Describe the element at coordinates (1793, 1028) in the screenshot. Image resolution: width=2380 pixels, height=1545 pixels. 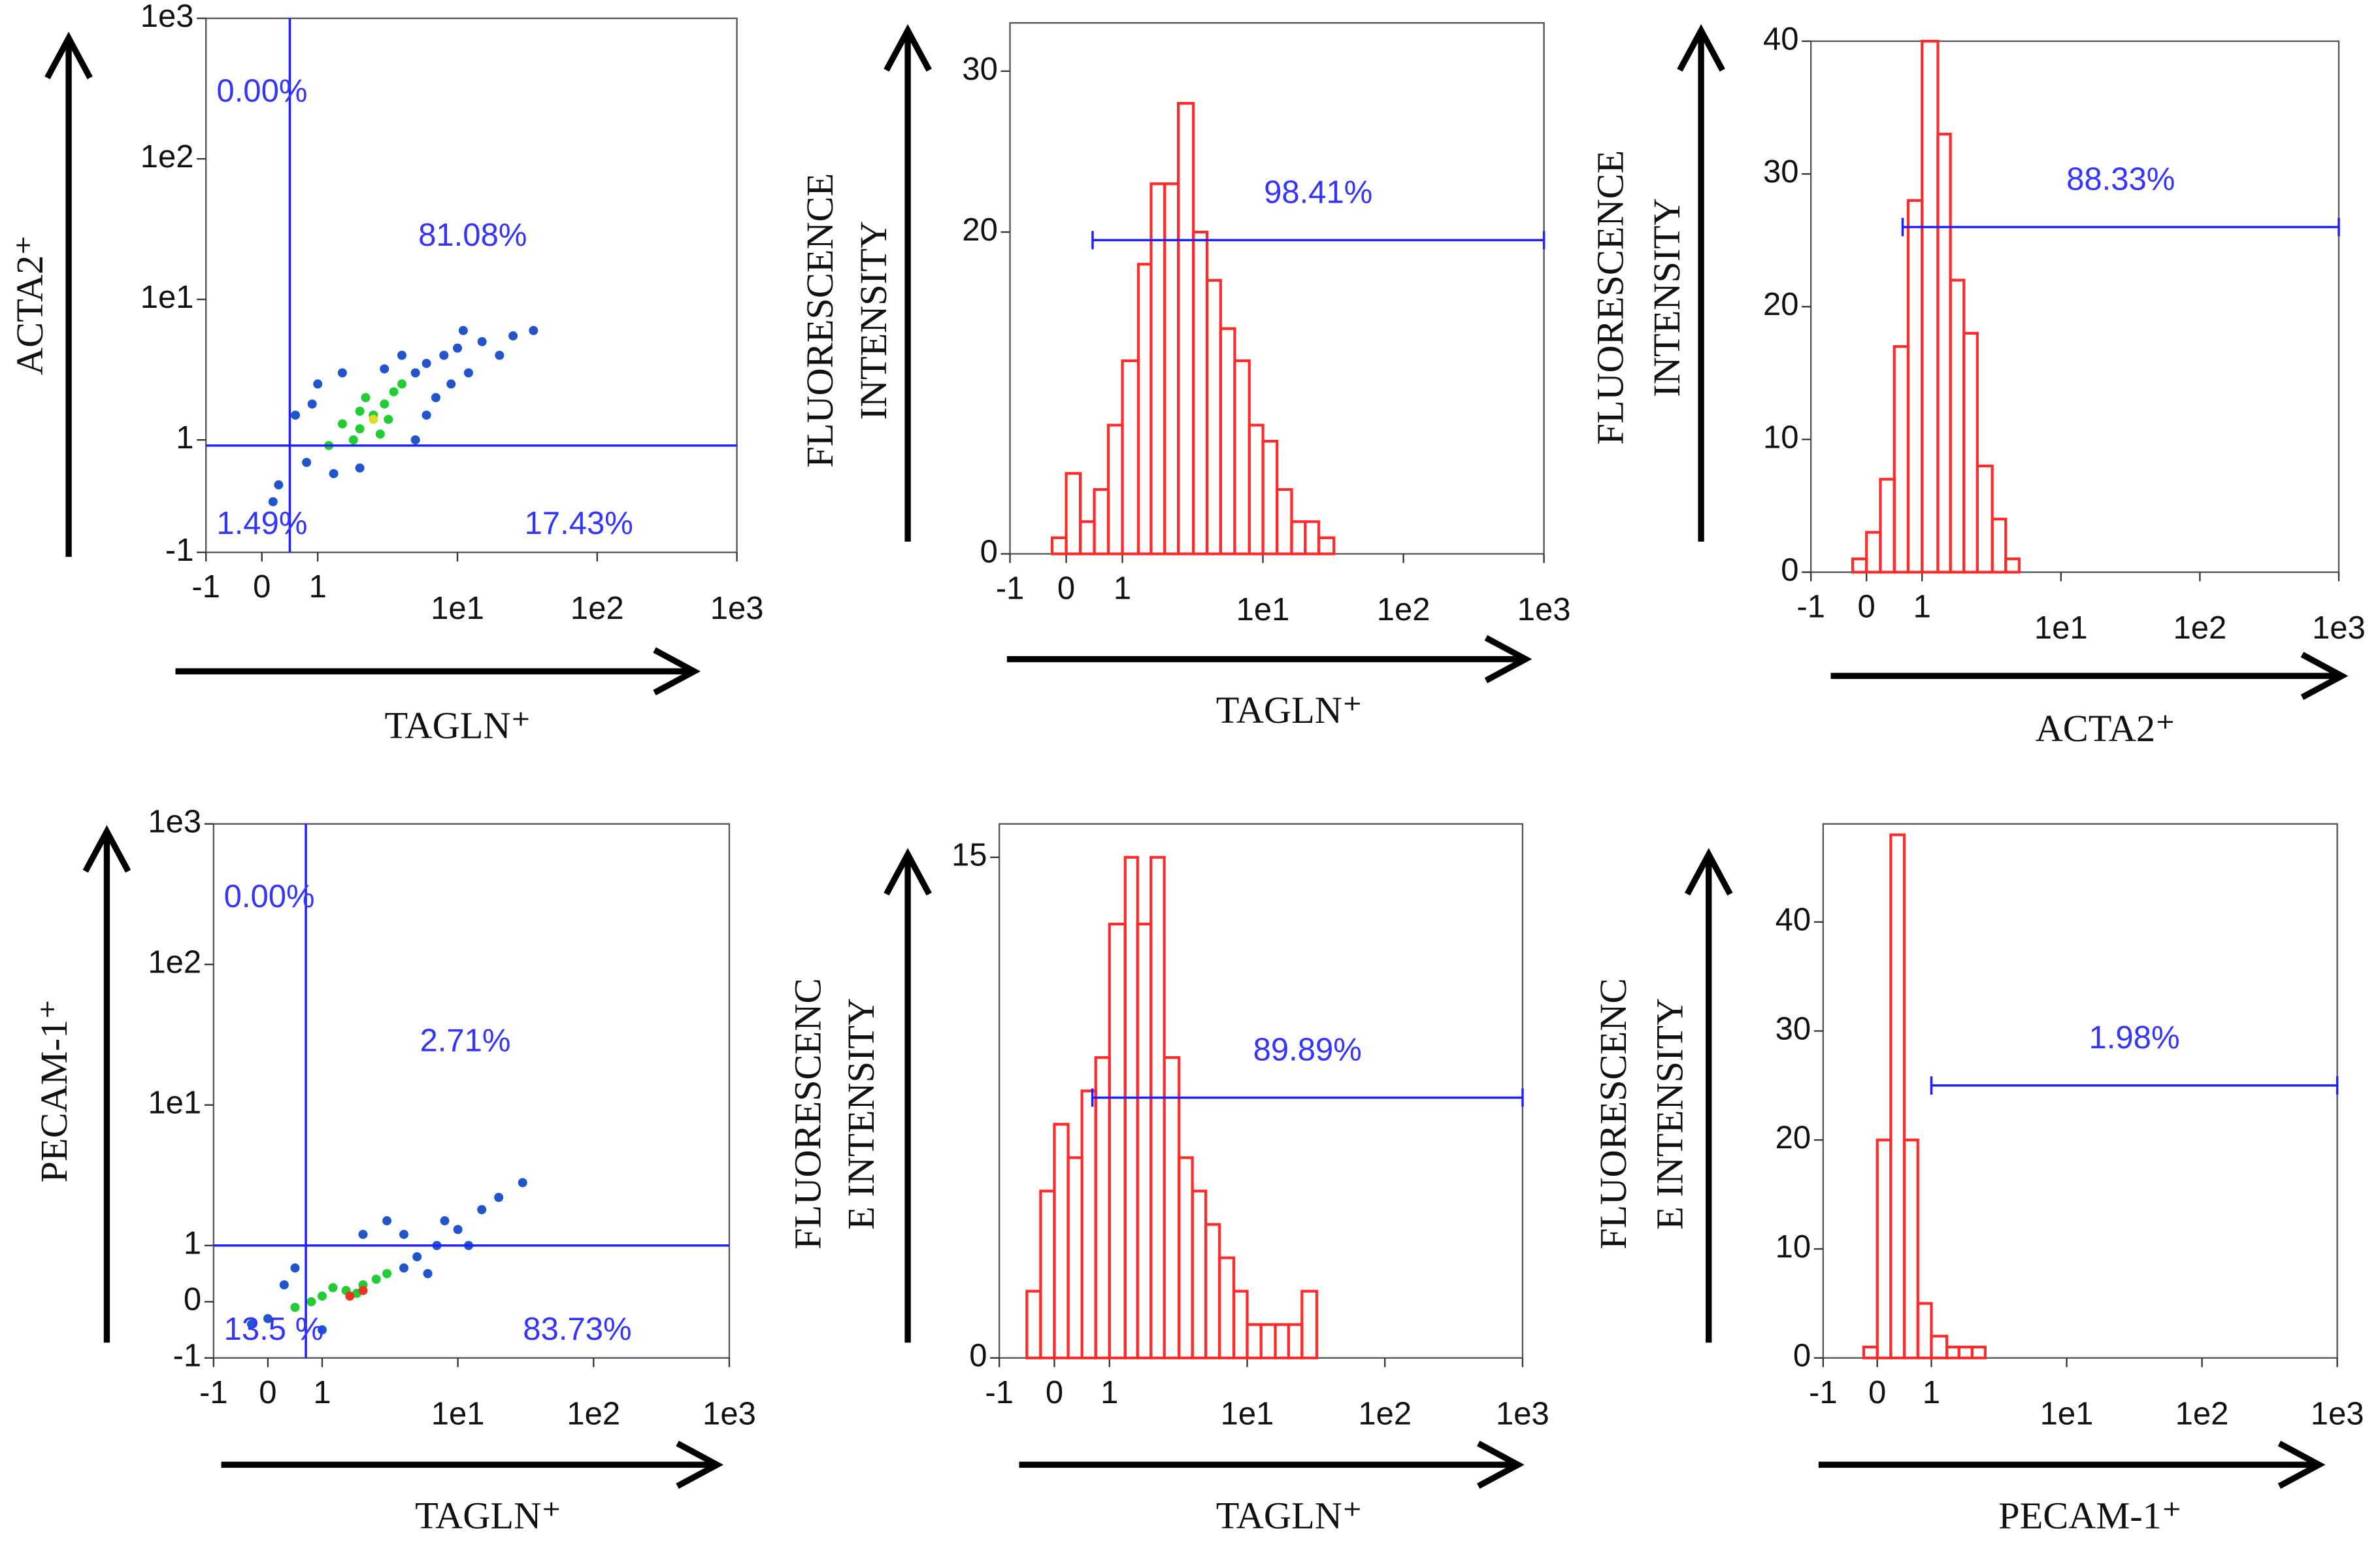
I see `y-tick-label: 30` at that location.